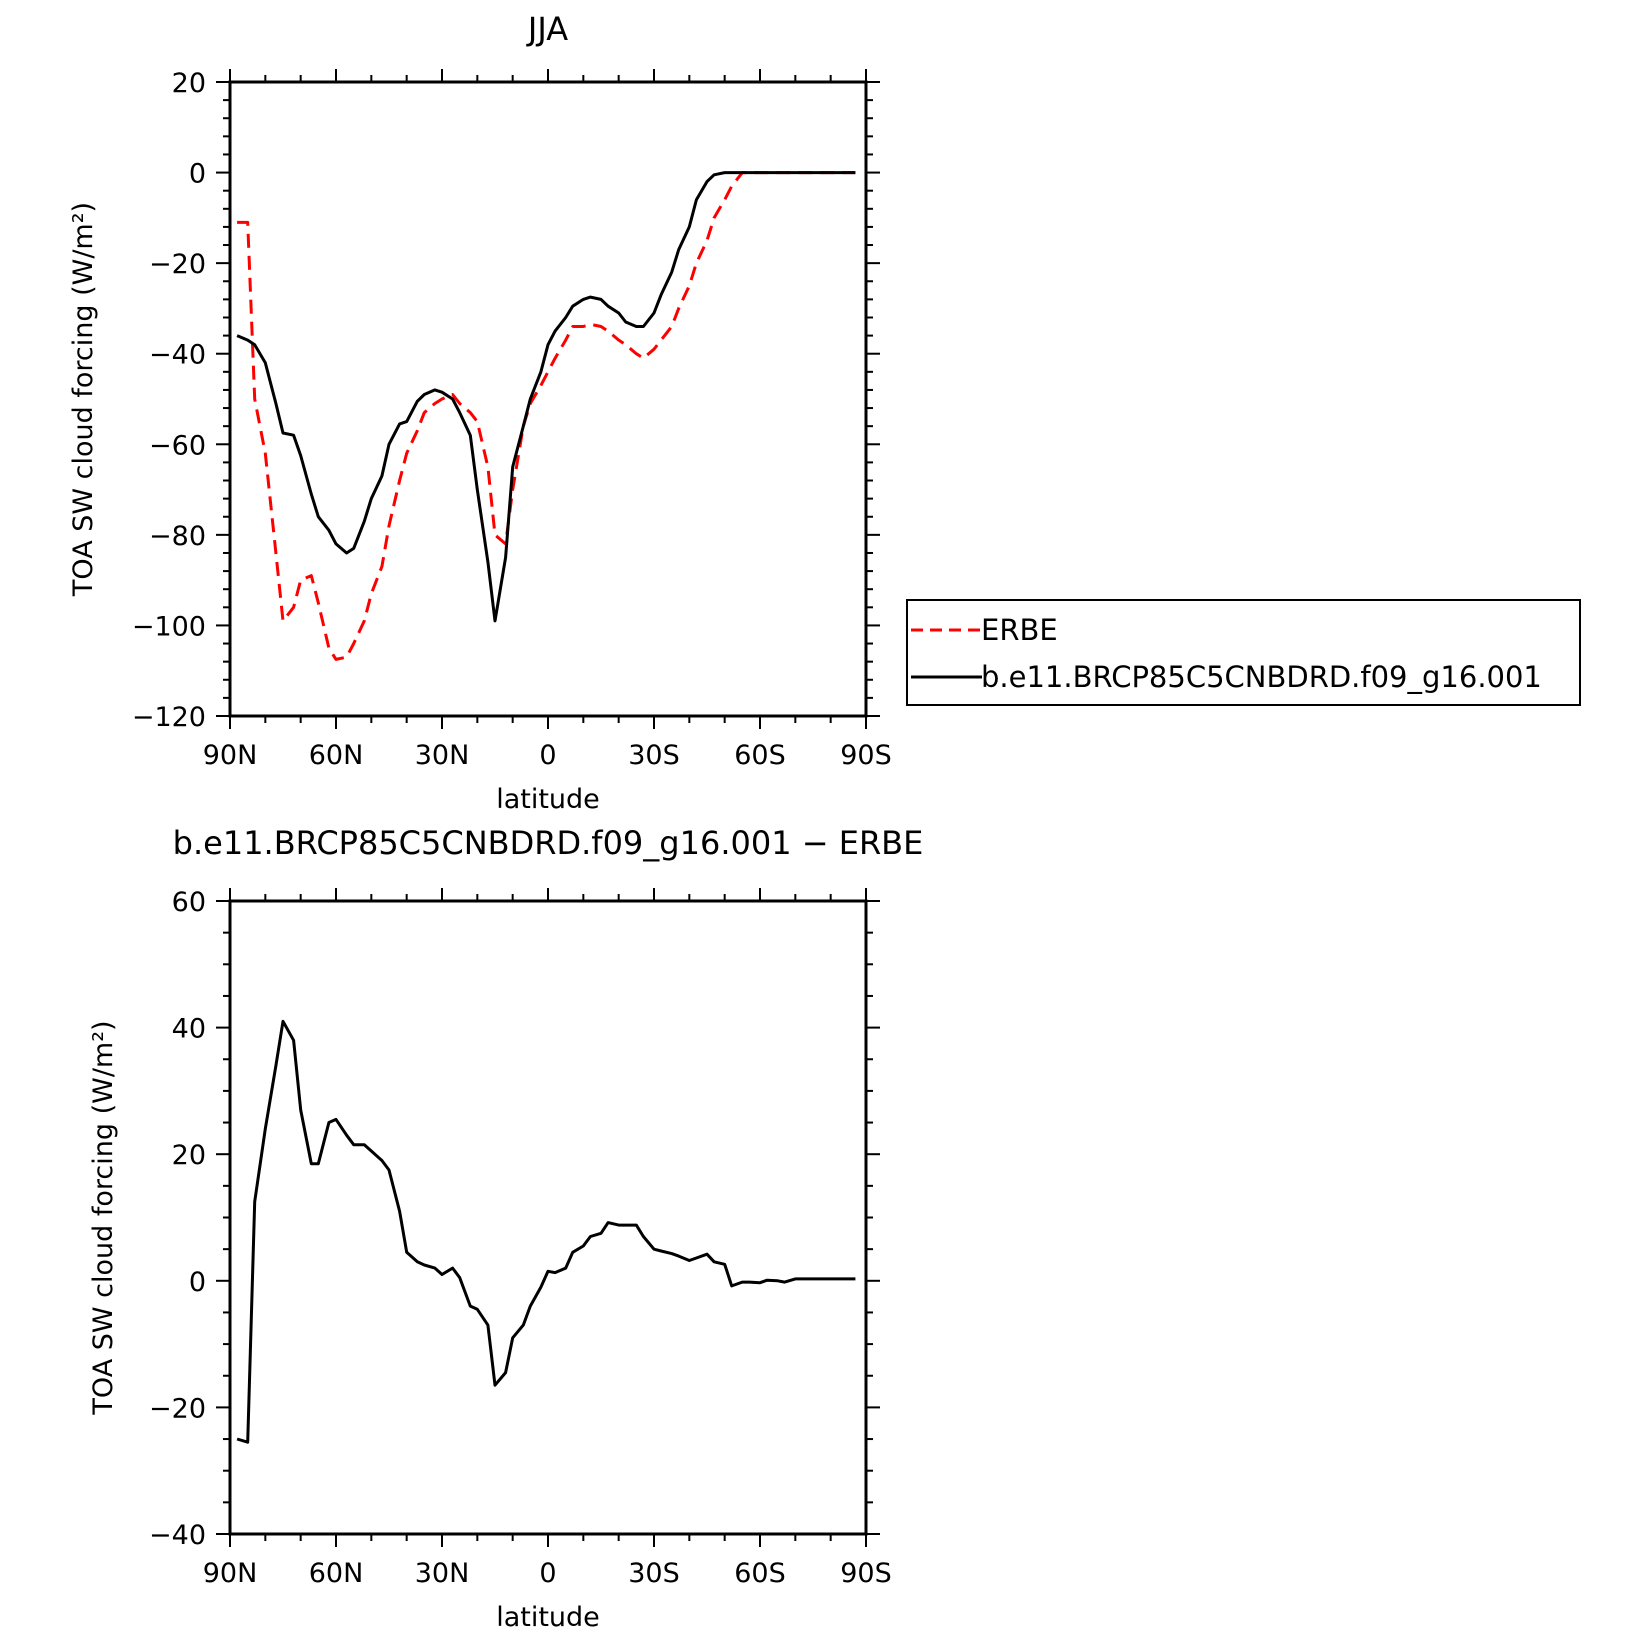  Describe the element at coordinates (547, 29) in the screenshot. I see `chart-title: JJA` at that location.